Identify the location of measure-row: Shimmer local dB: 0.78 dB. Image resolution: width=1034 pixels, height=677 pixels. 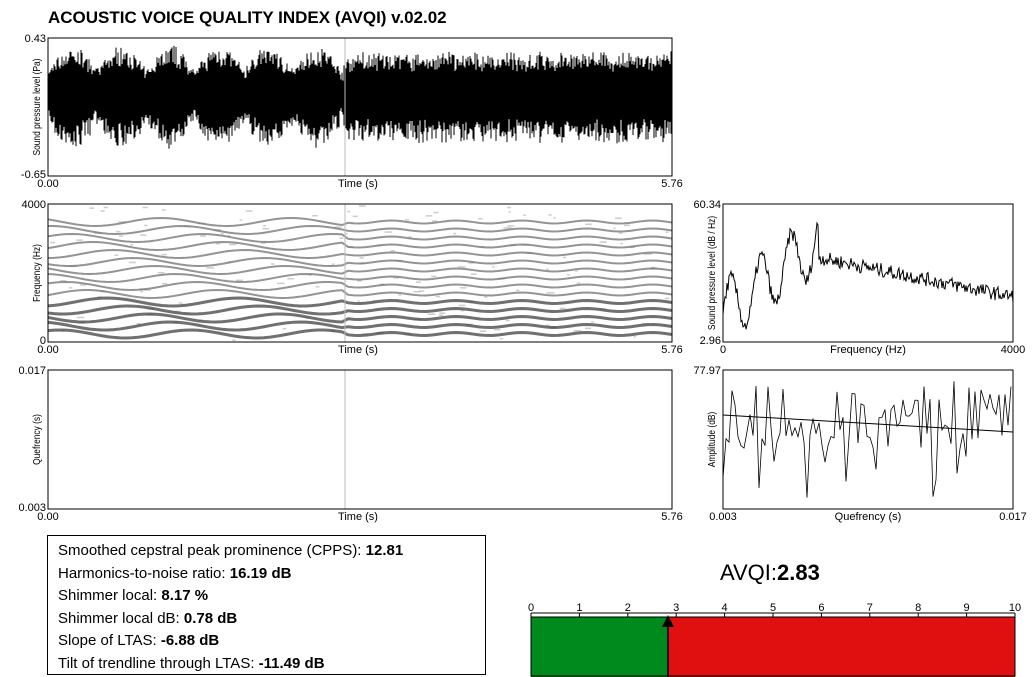
(271, 619).